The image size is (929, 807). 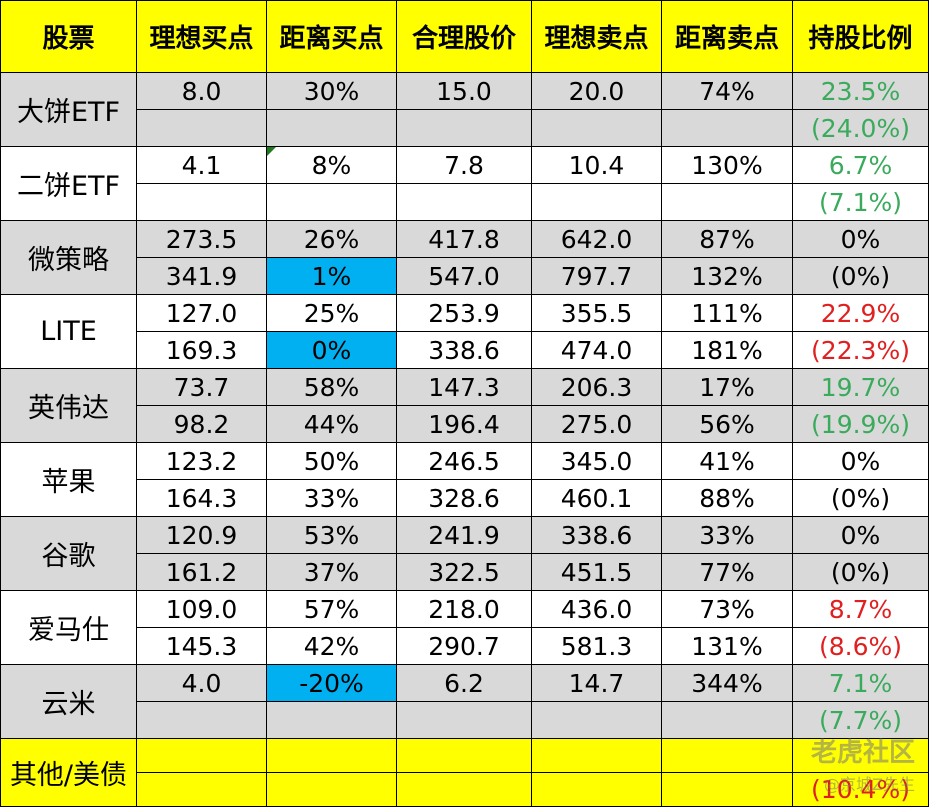 I want to click on value-cell: 98.2, so click(x=202, y=424).